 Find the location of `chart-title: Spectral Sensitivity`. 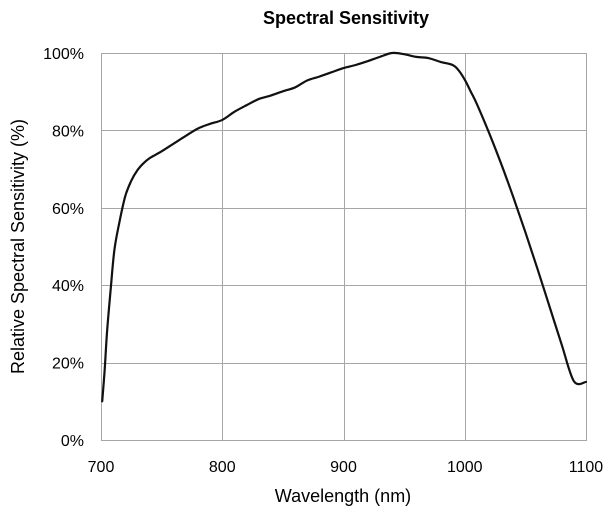

chart-title: Spectral Sensitivity is located at coordinates (346, 18).